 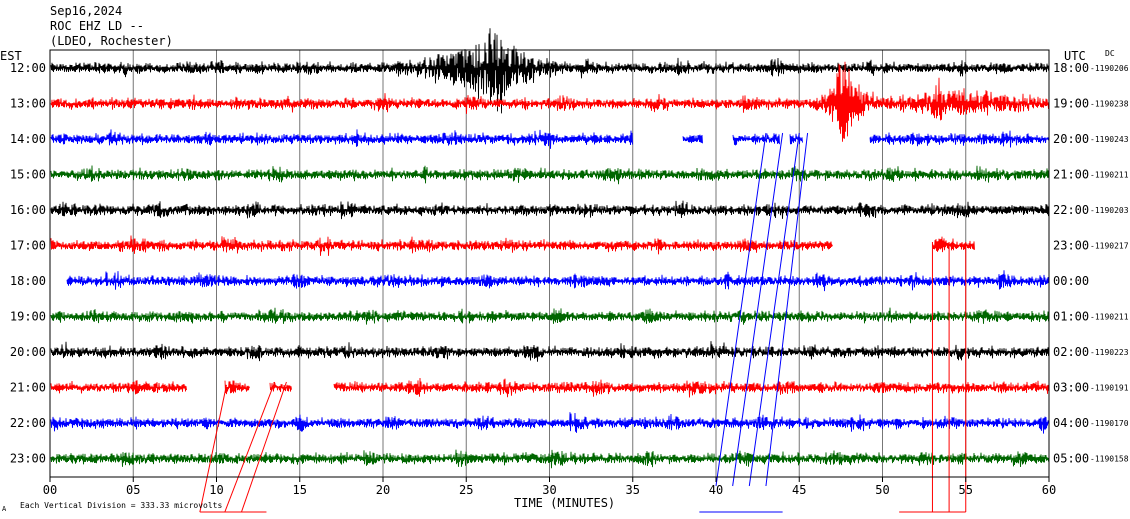 I want to click on est-hour-label: 18:00, so click(x=28, y=281).